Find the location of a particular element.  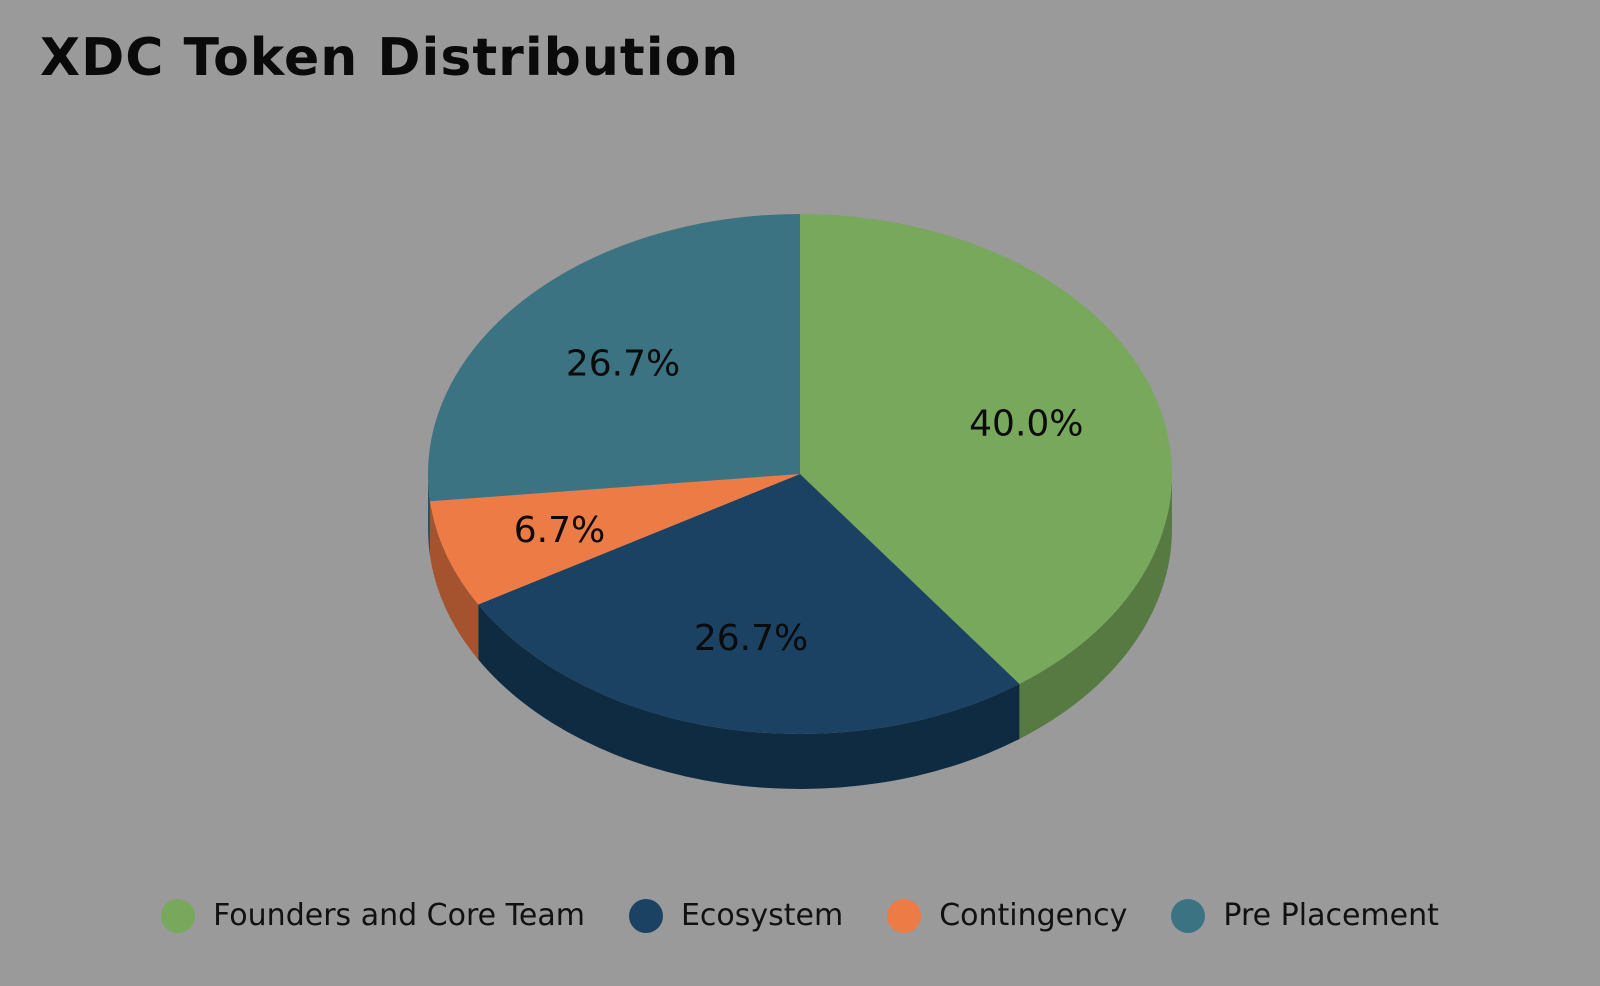

data-label-pre-placement: 26.7% is located at coordinates (623, 364).